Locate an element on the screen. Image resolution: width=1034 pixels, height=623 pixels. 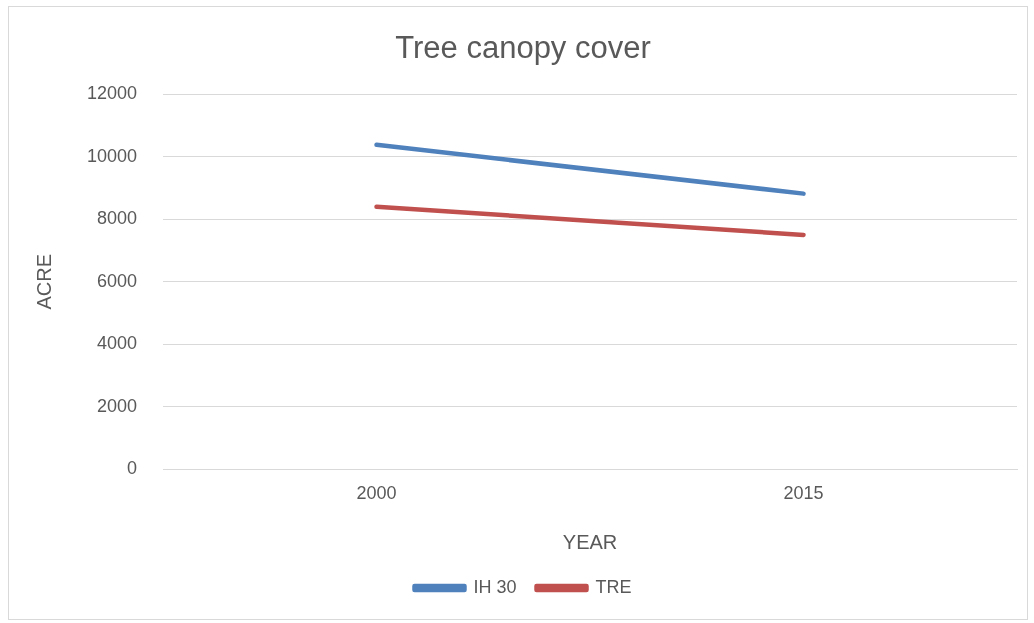
y-tick-label: 0 is located at coordinates (132, 468).